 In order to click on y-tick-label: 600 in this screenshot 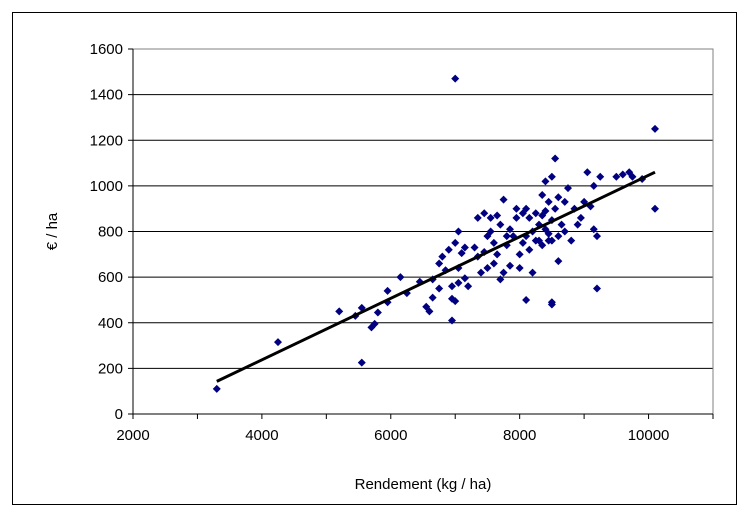, I will do `click(110, 277)`.